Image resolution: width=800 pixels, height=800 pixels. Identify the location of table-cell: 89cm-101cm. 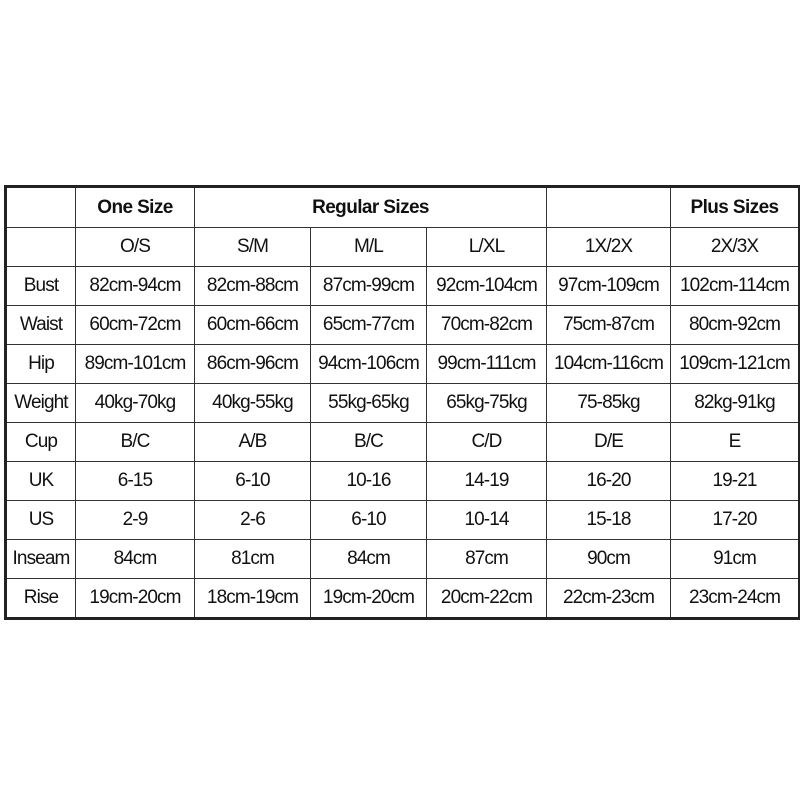
(135, 364).